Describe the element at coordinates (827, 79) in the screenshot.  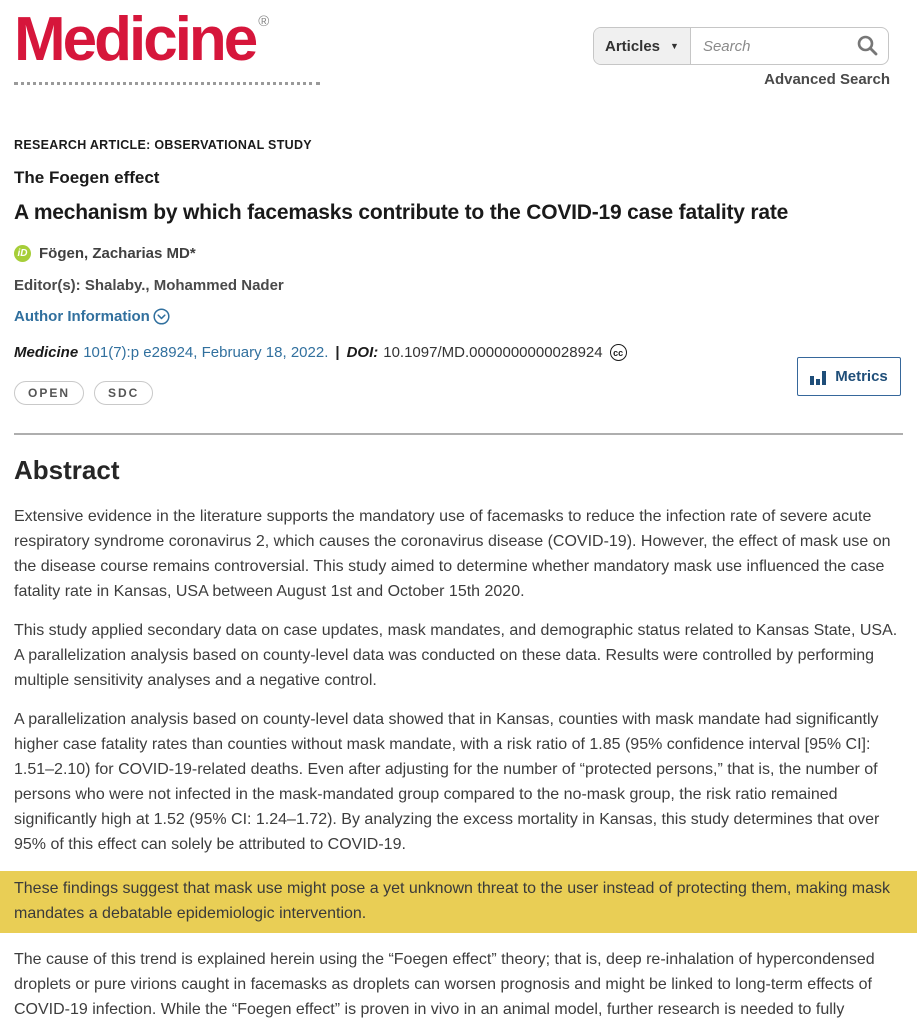
I see `advanced-search-link: Advanced Search` at that location.